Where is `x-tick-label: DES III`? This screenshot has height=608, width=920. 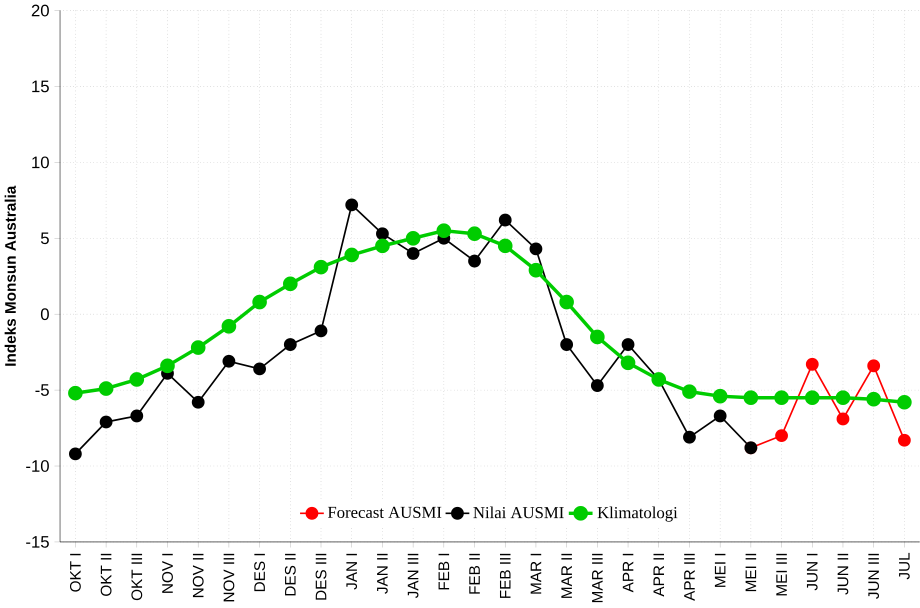 x-tick-label: DES III is located at coordinates (321, 577).